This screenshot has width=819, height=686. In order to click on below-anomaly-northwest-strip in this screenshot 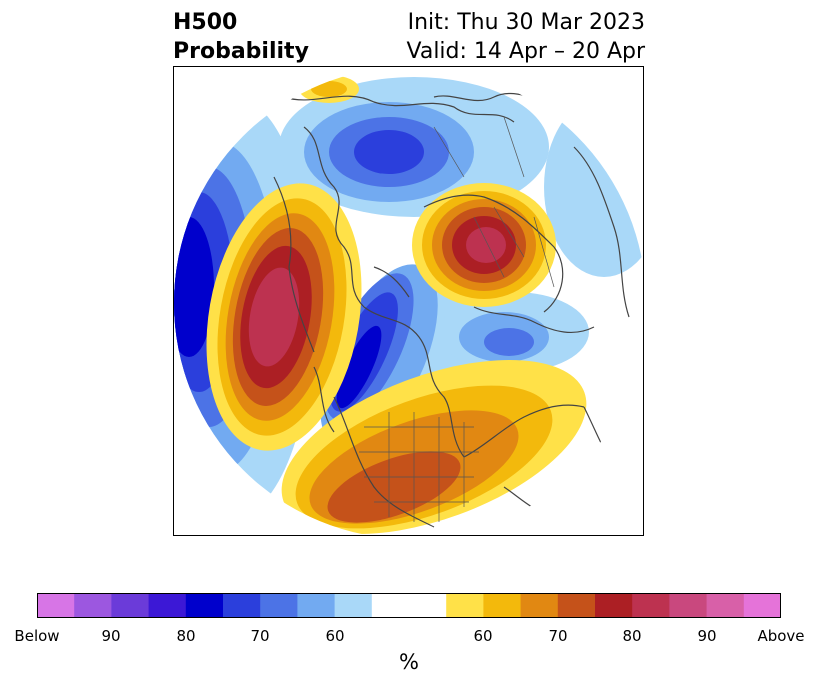, I will do `click(593, 187)`.